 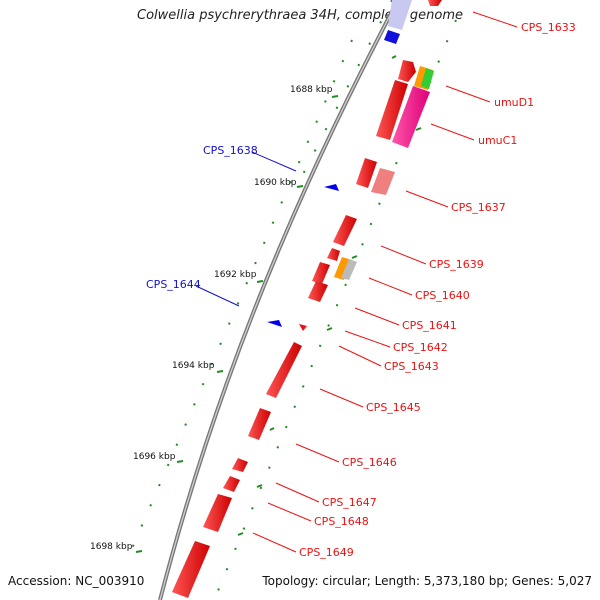 What do you see at coordinates (326, 552) in the screenshot?
I see `gene-label-cps-1649: CPS_1649` at bounding box center [326, 552].